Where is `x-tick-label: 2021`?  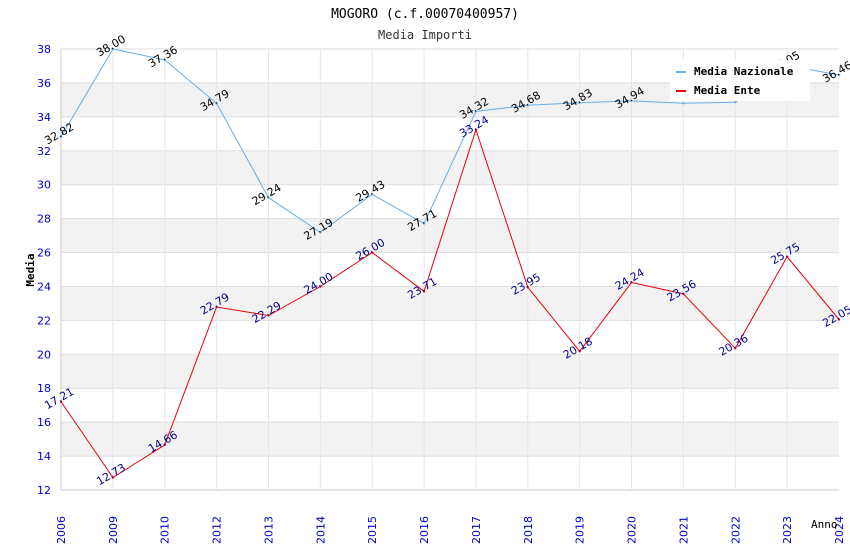 x-tick-label: 2021 is located at coordinates (683, 530).